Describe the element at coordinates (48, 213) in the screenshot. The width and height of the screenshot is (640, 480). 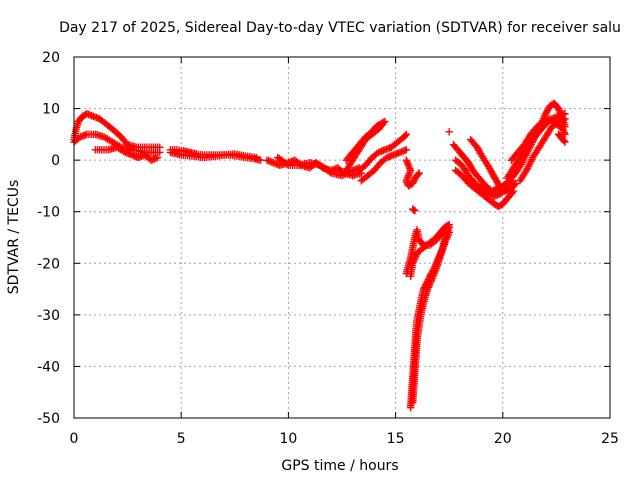
I see `y-tick-label: -10` at that location.